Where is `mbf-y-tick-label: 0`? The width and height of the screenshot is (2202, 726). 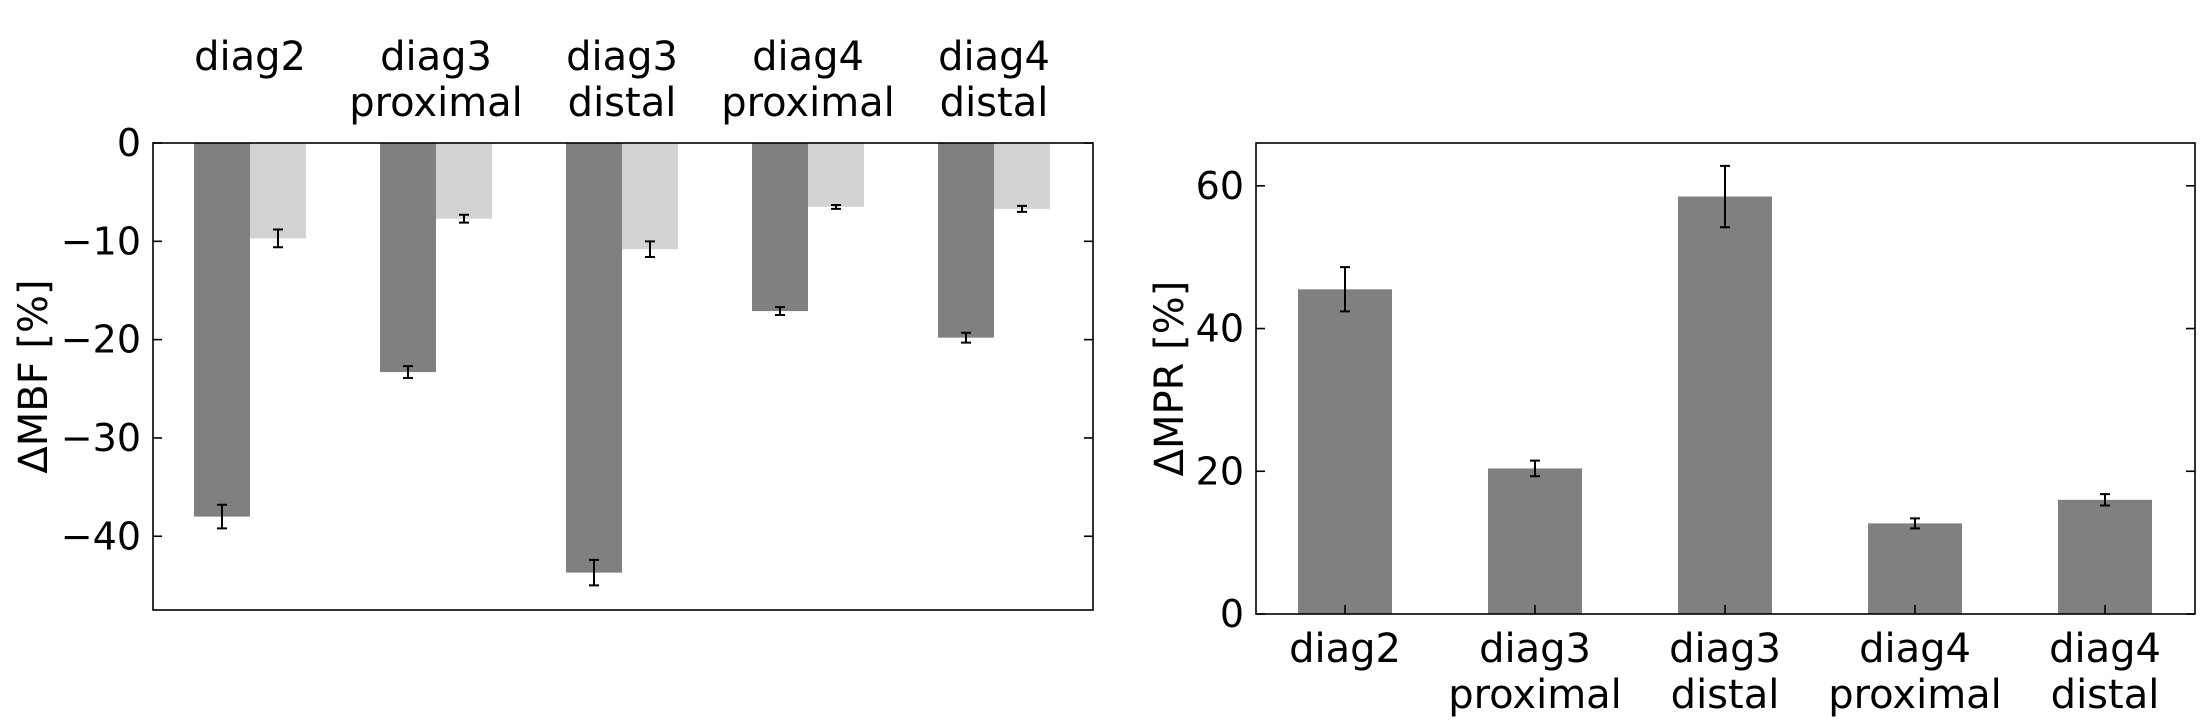
mbf-y-tick-label: 0 is located at coordinates (129, 143).